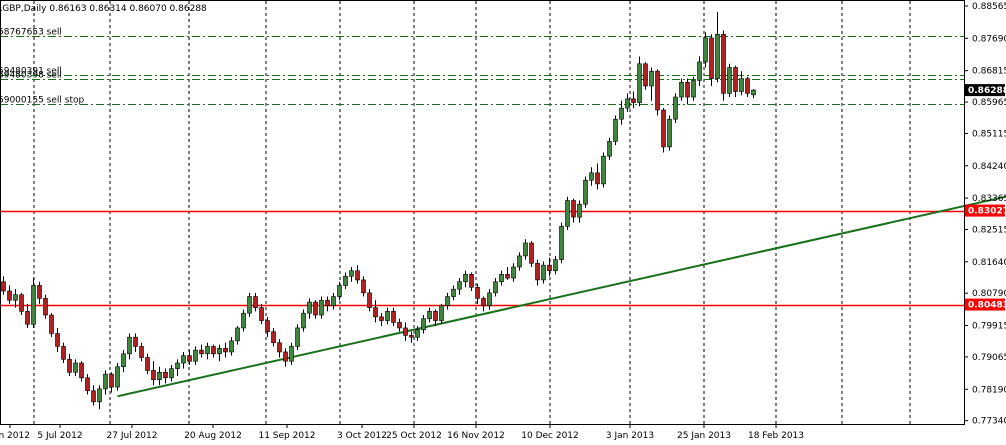 The height and width of the screenshot is (445, 1006). I want to click on x-tick-label: Jun 2012, so click(15, 436).